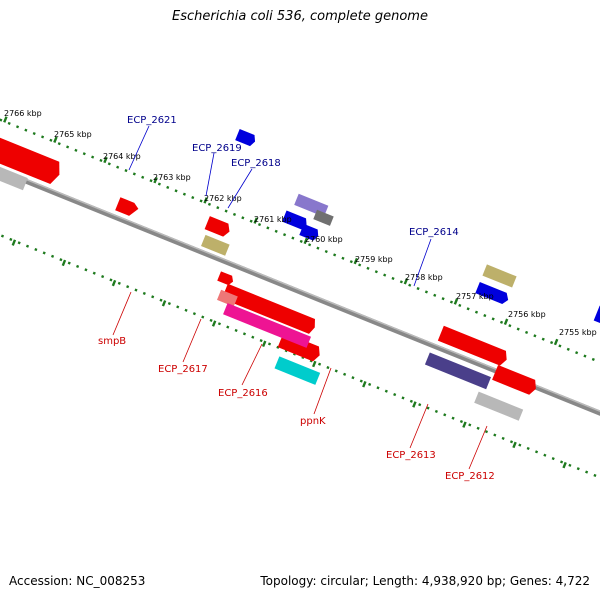 The width and height of the screenshot is (600, 600). I want to click on gene-ECP_2613-feature, so click(457, 371).